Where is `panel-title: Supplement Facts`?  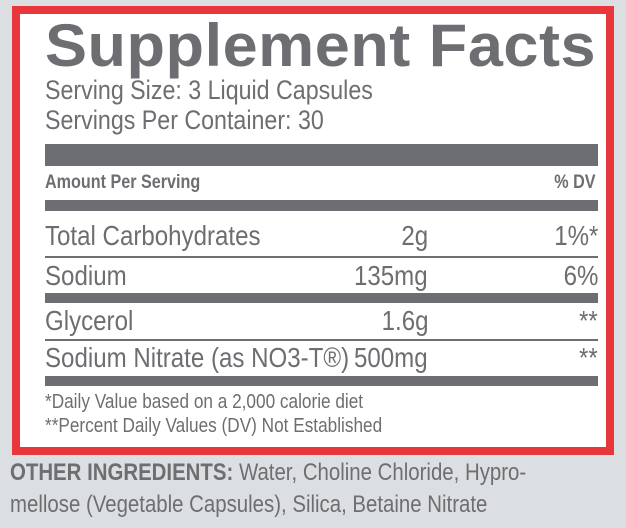 panel-title: Supplement Facts is located at coordinates (321, 45).